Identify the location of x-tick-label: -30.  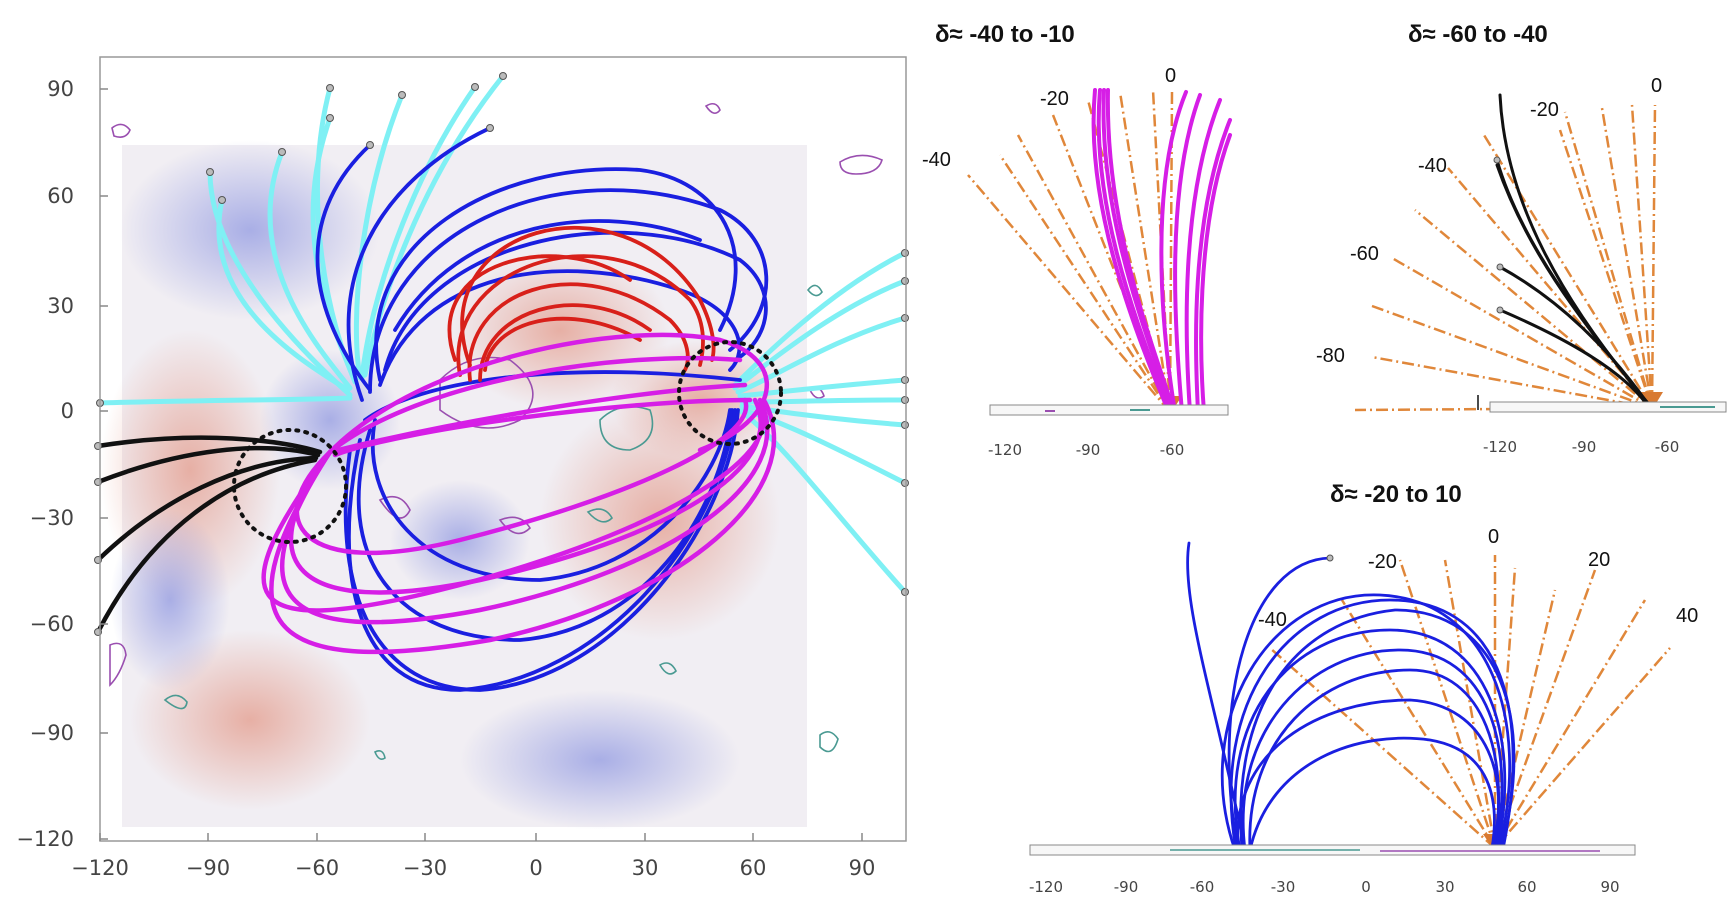
(1283, 887).